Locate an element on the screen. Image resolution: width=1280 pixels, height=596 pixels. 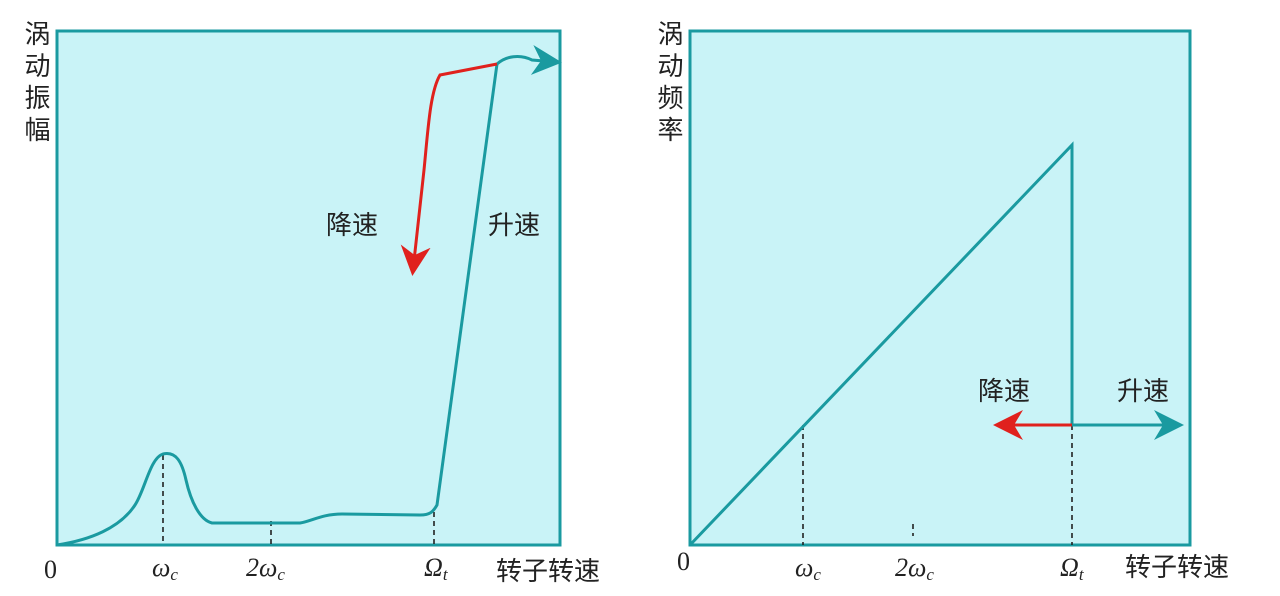
y-label: 涡动振幅 is located at coordinates (35, 84).